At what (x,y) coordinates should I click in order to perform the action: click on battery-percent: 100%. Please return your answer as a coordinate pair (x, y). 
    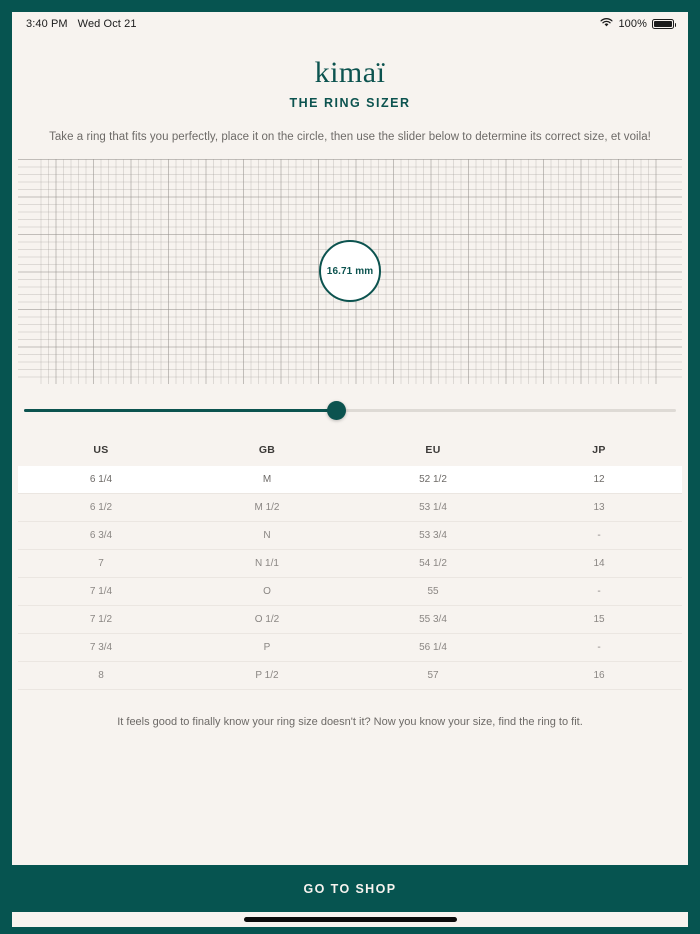
    Looking at the image, I should click on (632, 24).